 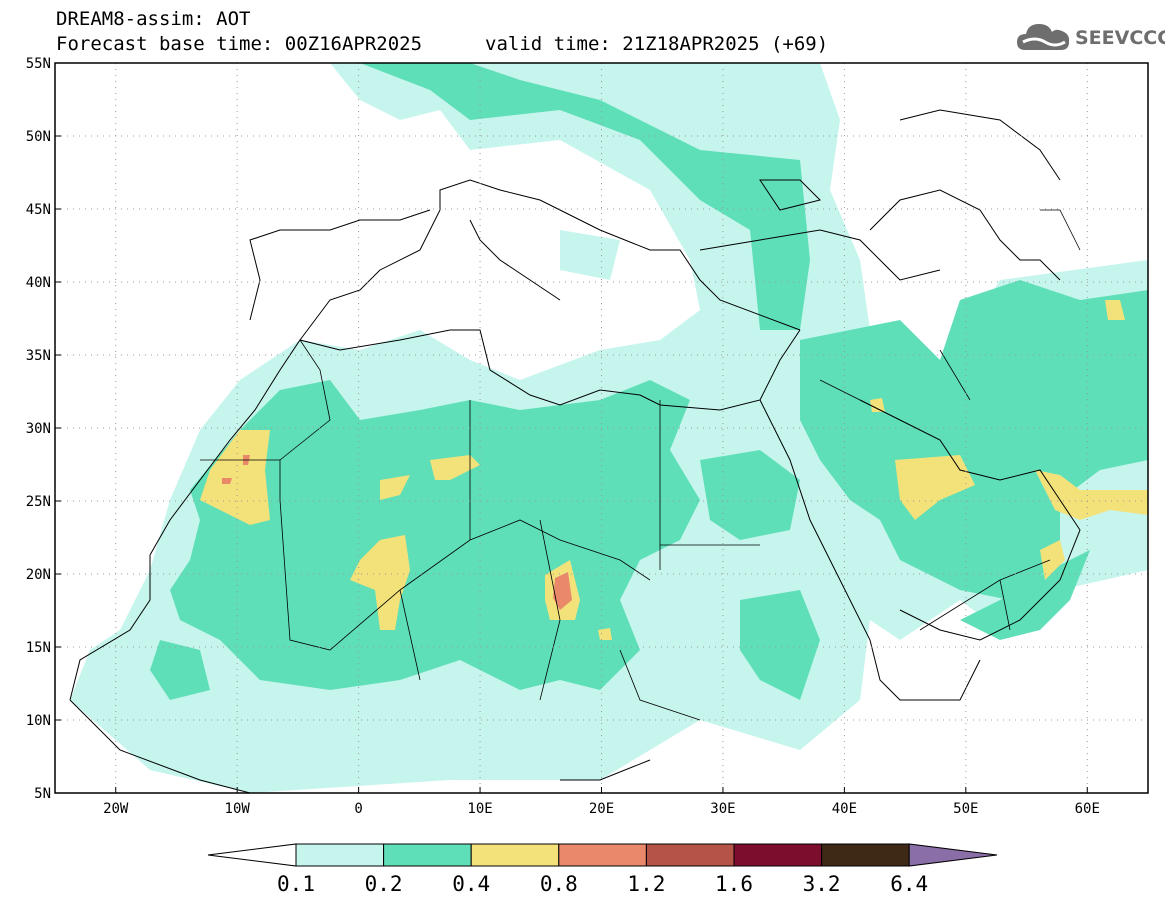 What do you see at coordinates (239, 44) in the screenshot?
I see `forecast-base-time: Forecast base time: 00Z16APR2025` at bounding box center [239, 44].